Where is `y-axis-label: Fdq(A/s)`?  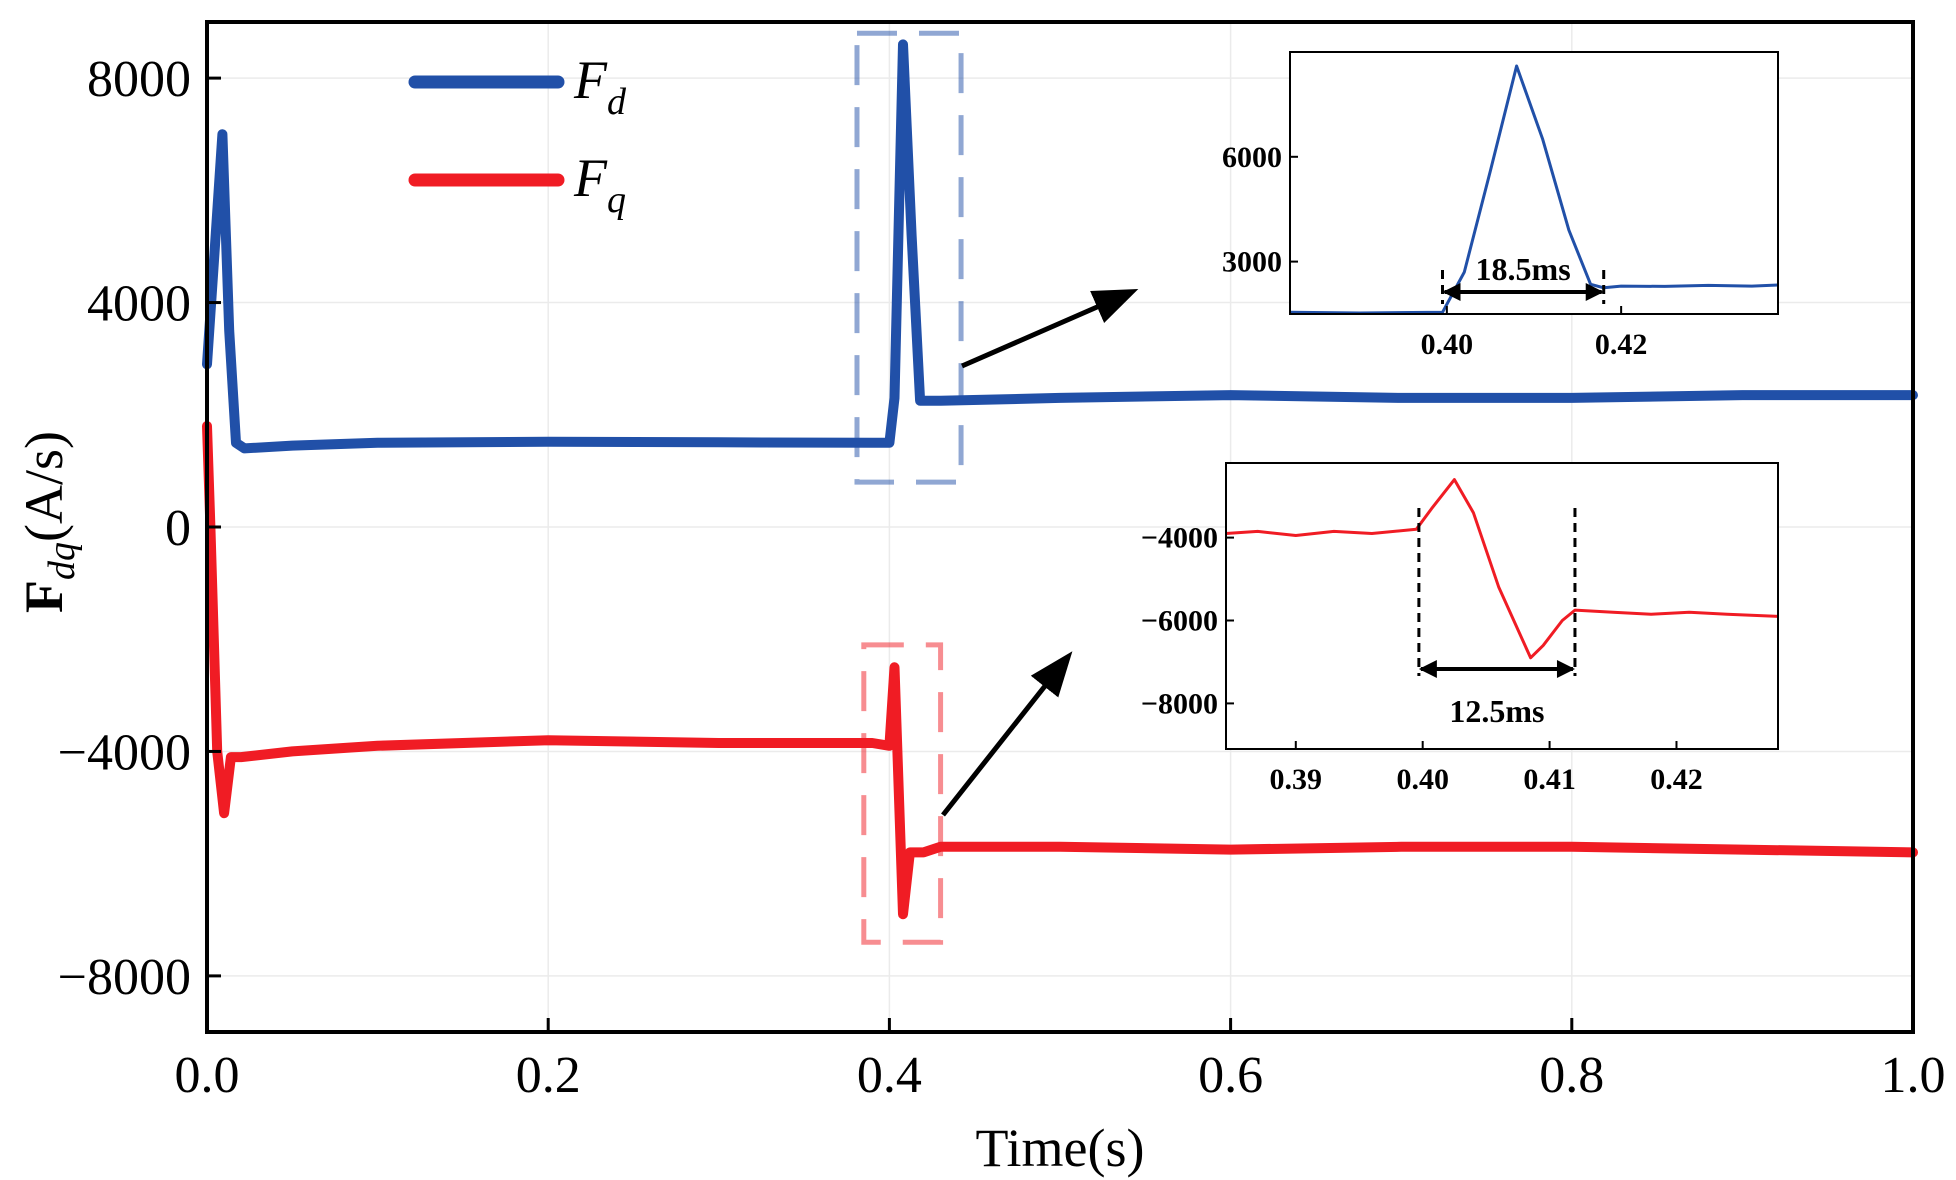
y-axis-label: Fdq(A/s) is located at coordinates (48, 522).